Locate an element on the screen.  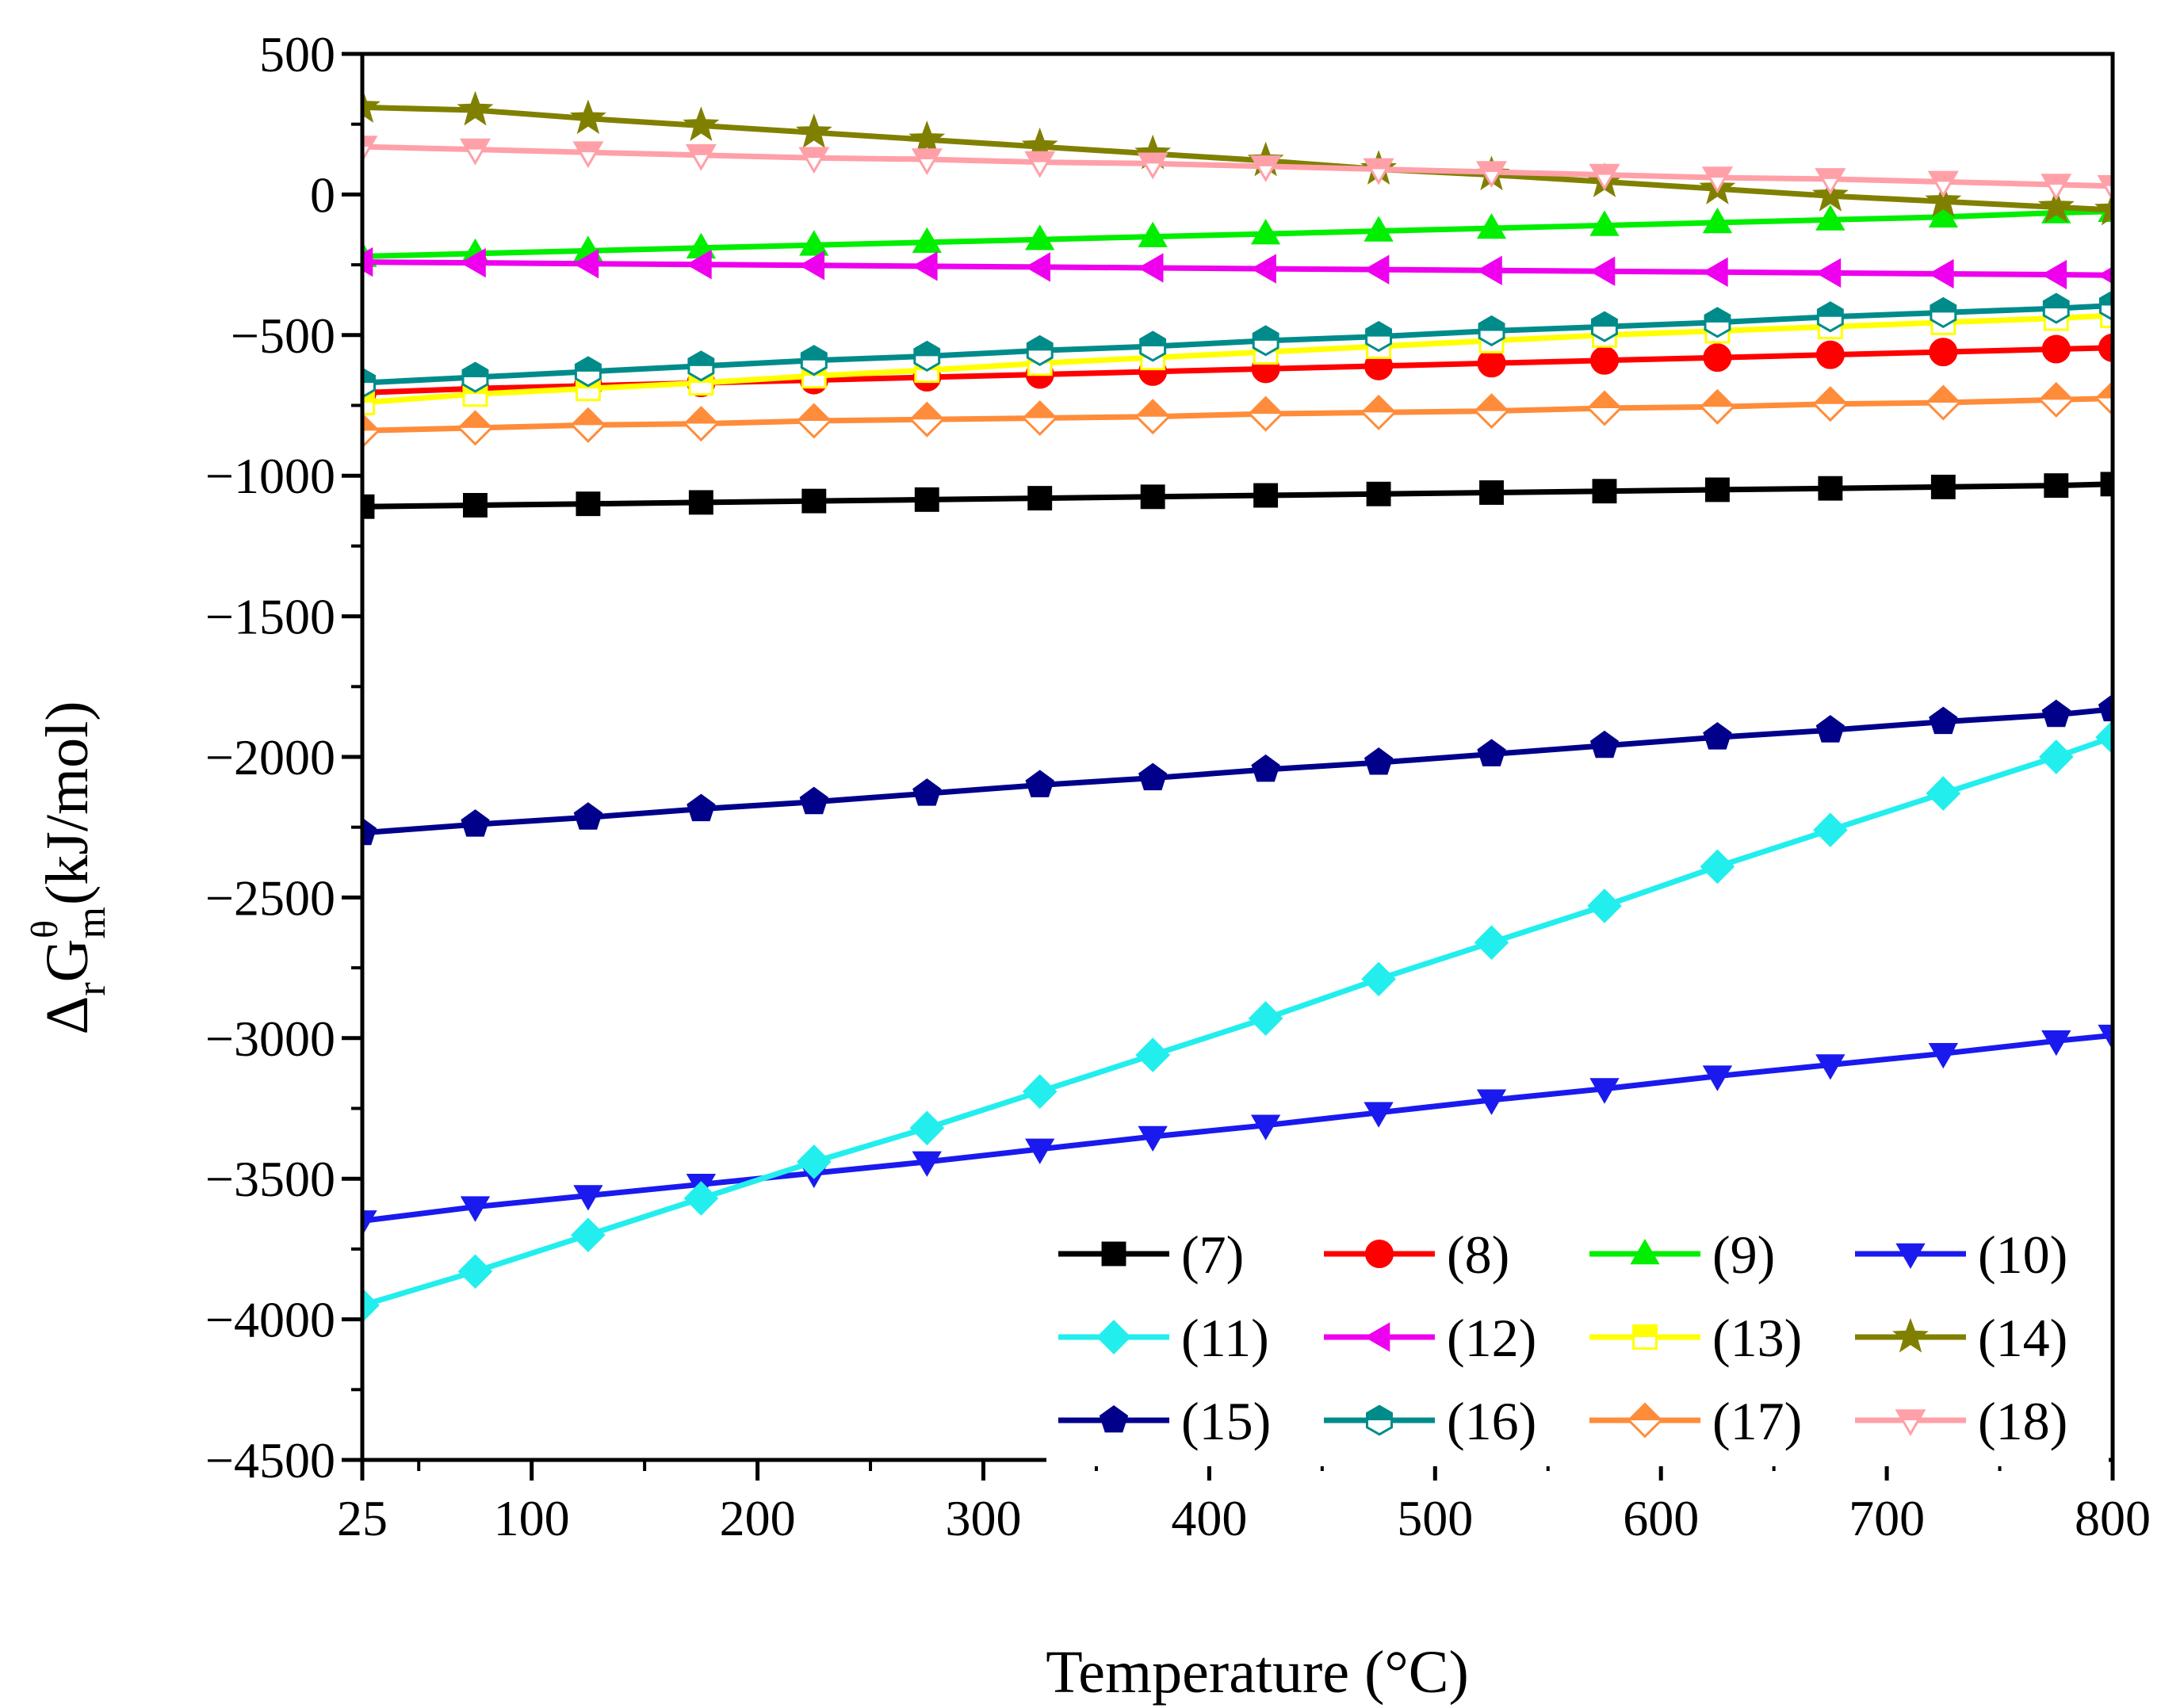
legend-item-15: (15) is located at coordinates (1164, 1421).